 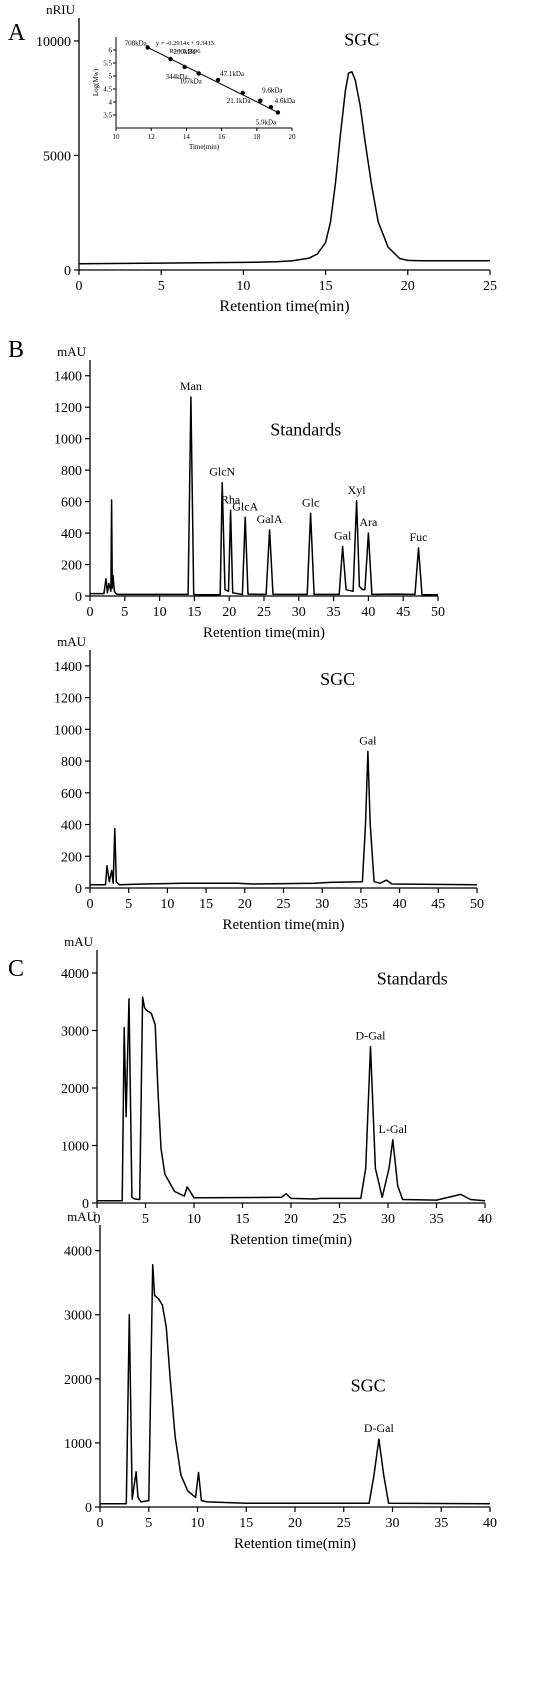 I want to click on panel-letter-a: A, so click(x=17, y=33).